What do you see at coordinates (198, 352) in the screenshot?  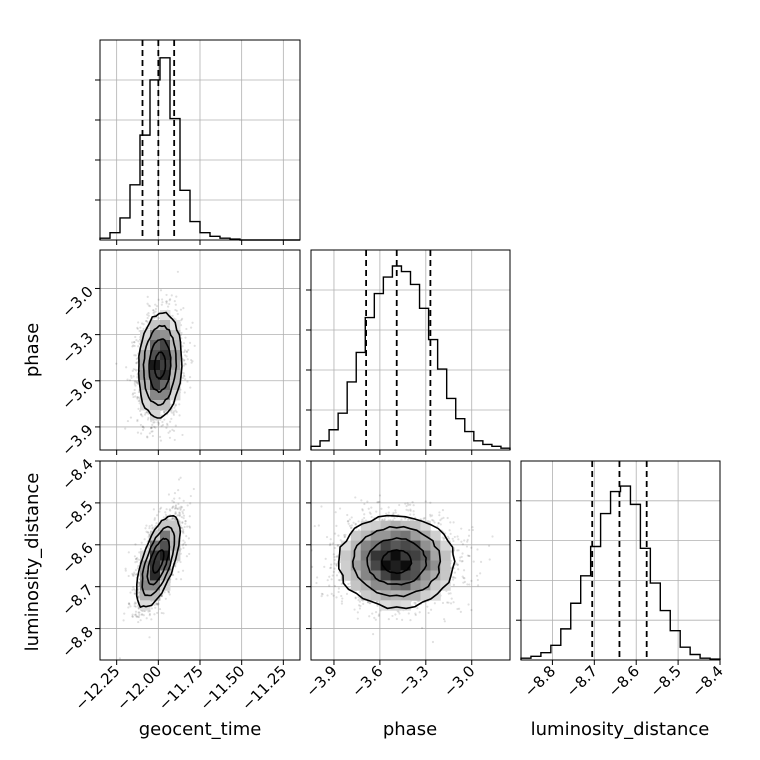 I see `pair-panel-geocent-time-phase` at bounding box center [198, 352].